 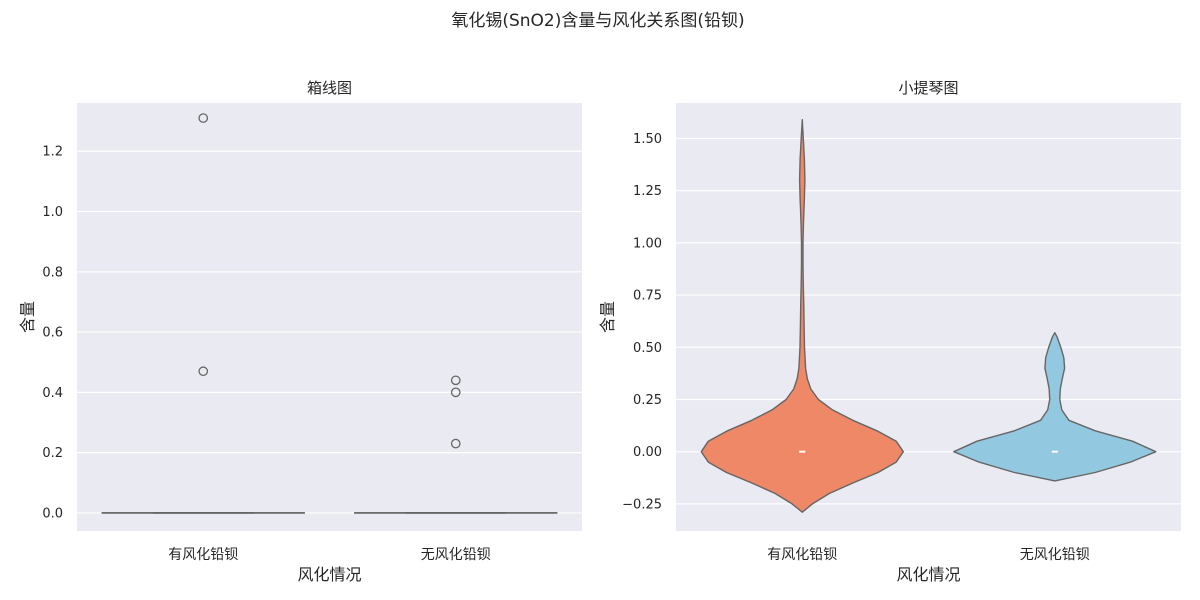 What do you see at coordinates (329, 555) in the screenshot?
I see `box-plot-x-ticks: 有风化铅钡 无风化铅钡` at bounding box center [329, 555].